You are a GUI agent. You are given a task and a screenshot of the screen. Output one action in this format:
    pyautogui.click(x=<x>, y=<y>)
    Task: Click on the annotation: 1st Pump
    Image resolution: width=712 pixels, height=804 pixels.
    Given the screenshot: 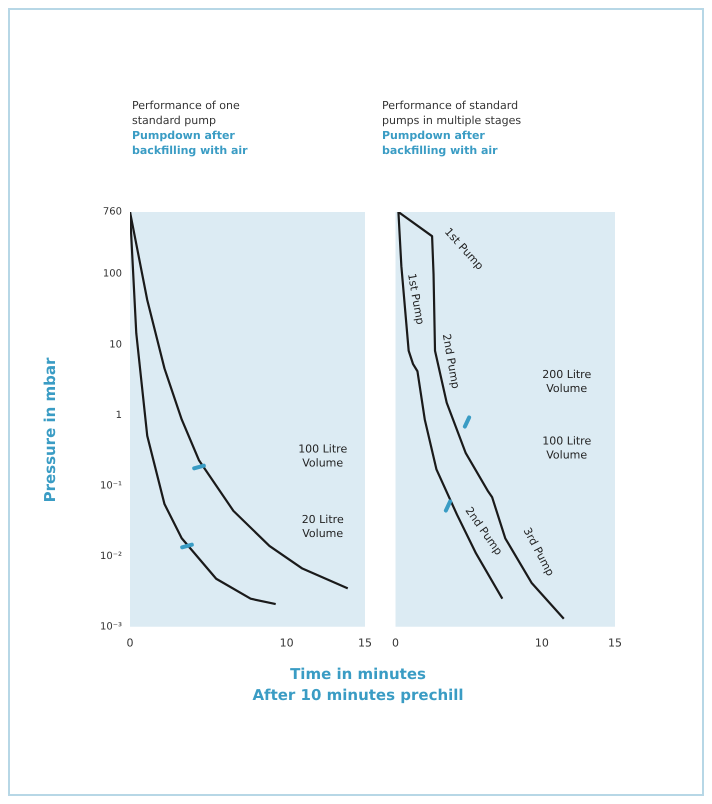 What is the action you would take?
    pyautogui.click(x=416, y=299)
    